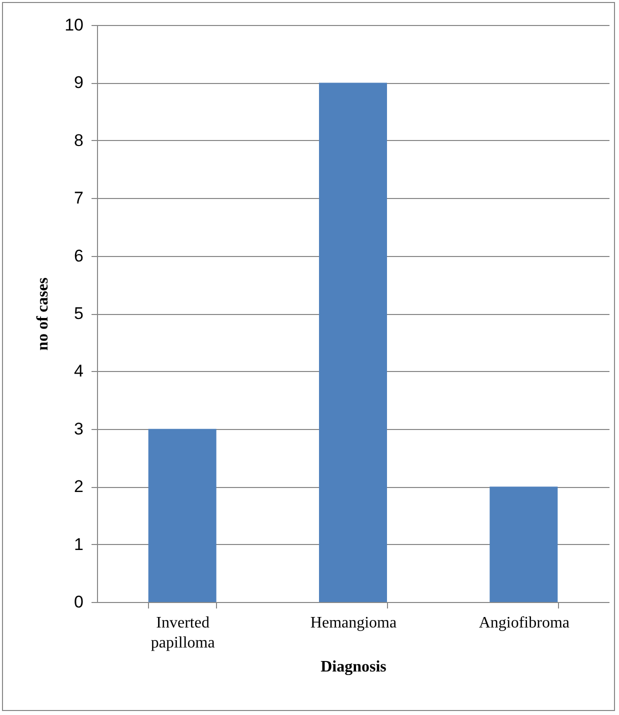  I want to click on y-tick-label: 0, so click(79, 602).